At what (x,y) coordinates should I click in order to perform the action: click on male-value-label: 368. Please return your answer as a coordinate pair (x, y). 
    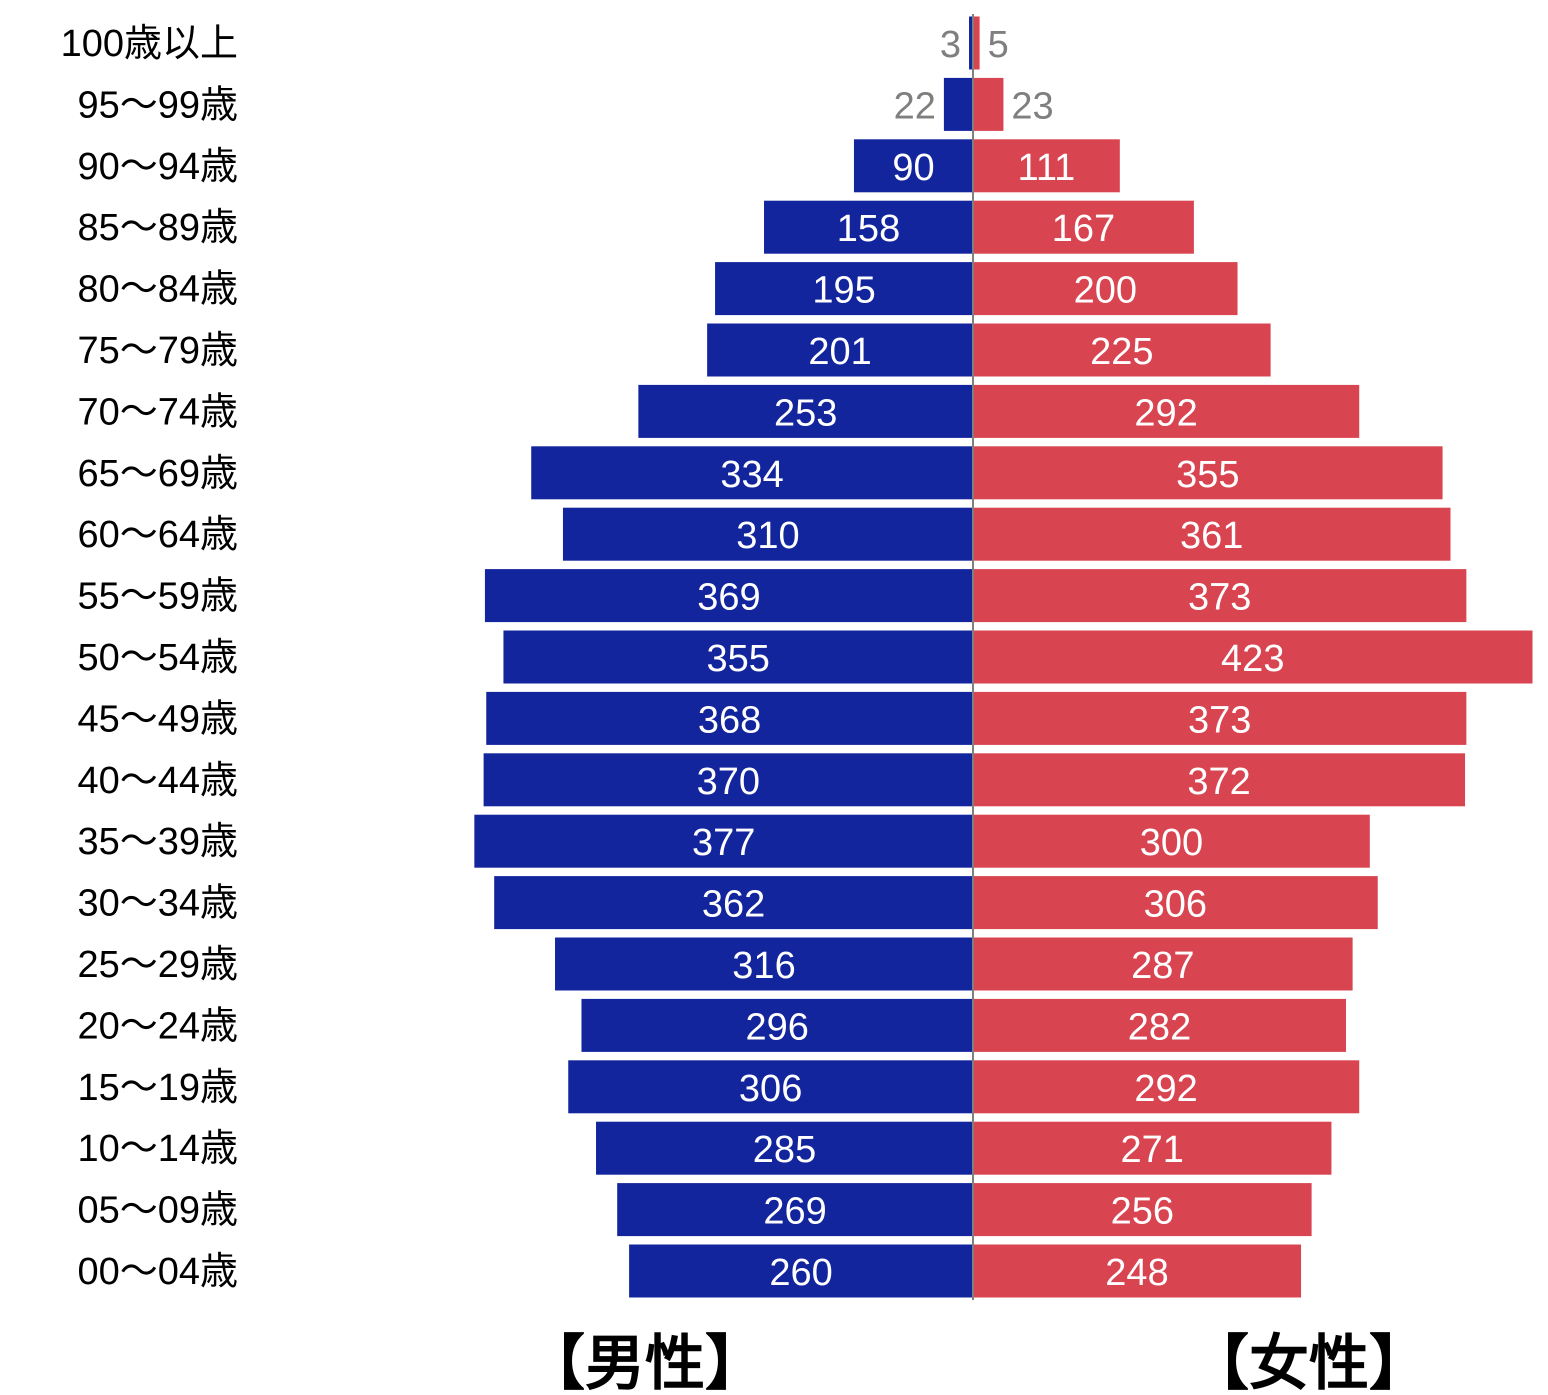
    Looking at the image, I should click on (729, 720).